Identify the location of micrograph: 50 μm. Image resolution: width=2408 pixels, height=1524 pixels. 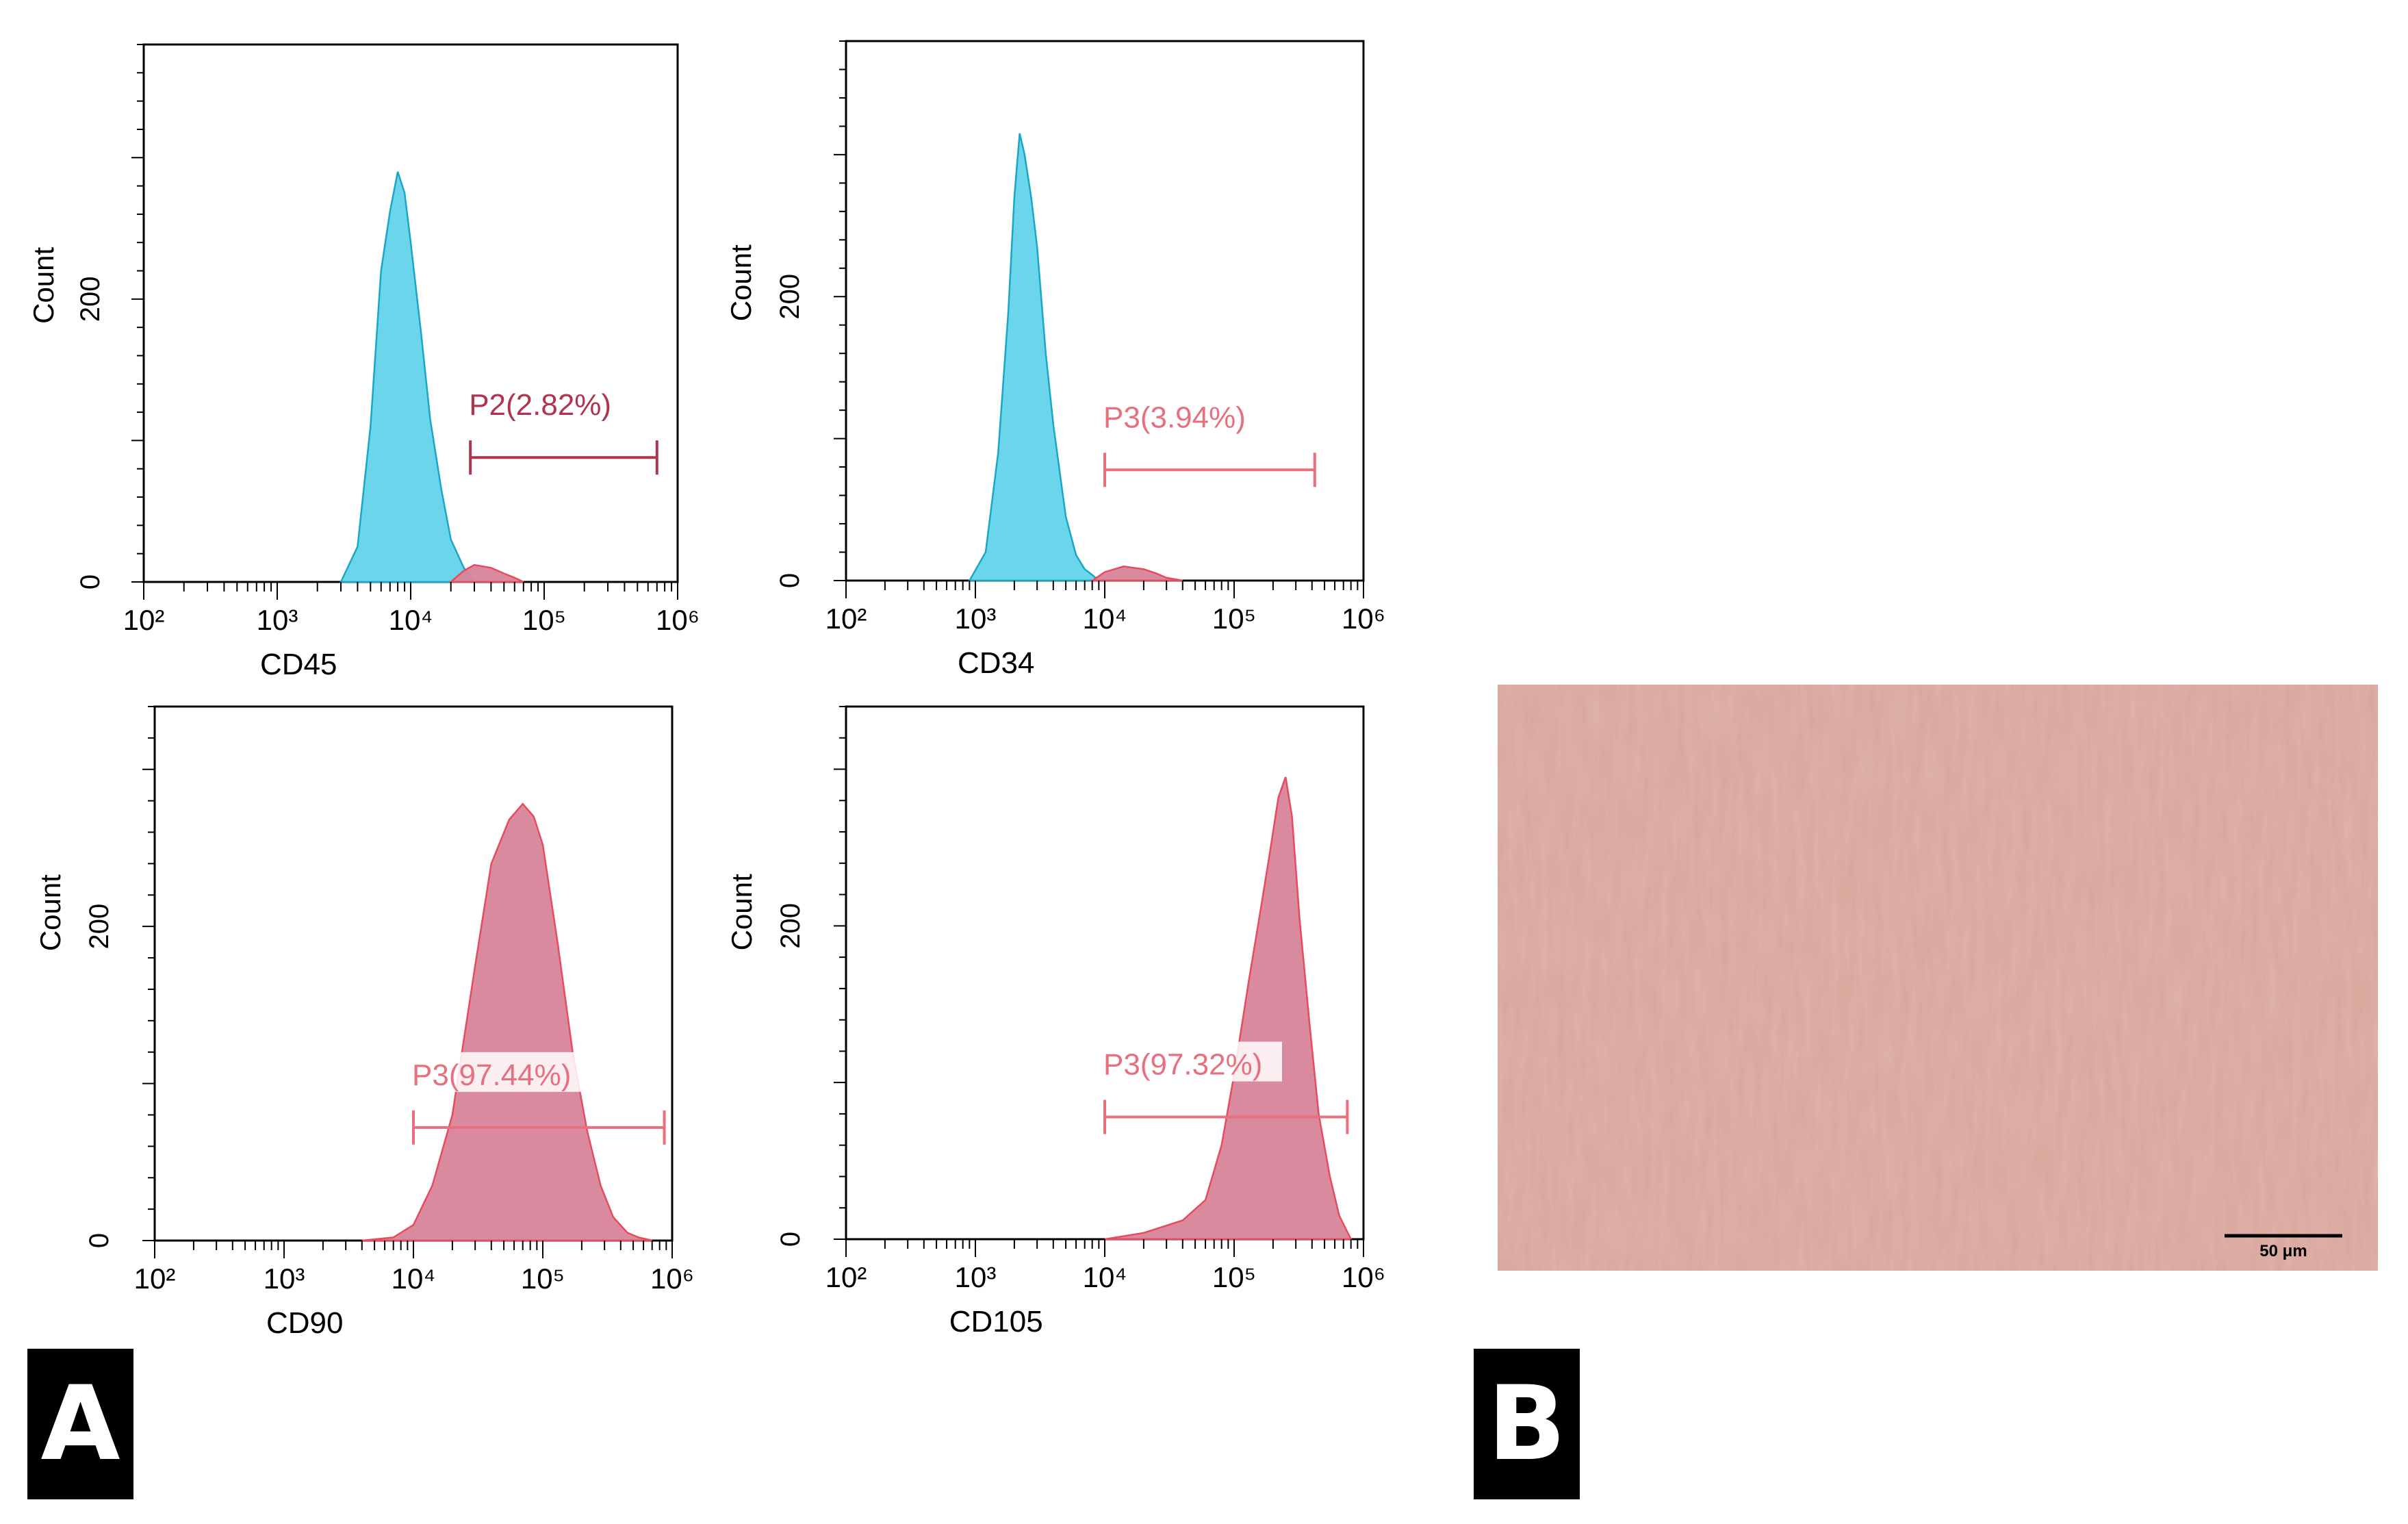
(1938, 978).